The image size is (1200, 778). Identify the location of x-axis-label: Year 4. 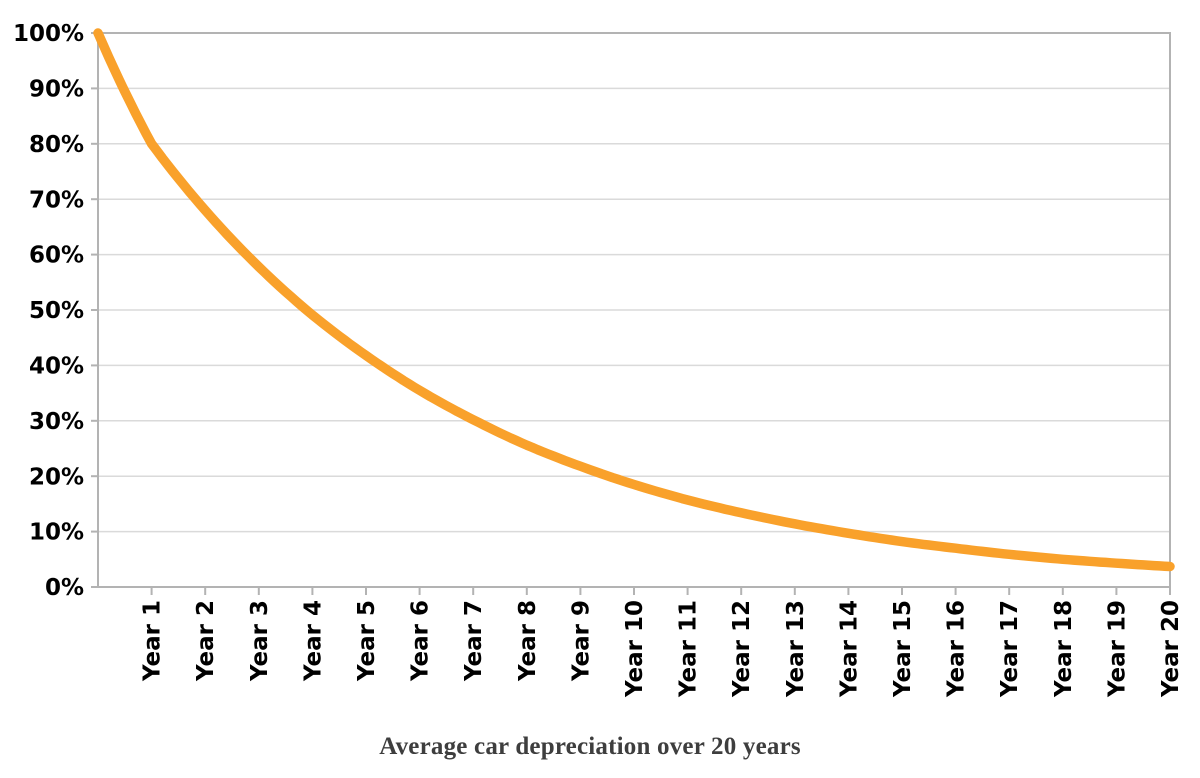
(313, 641).